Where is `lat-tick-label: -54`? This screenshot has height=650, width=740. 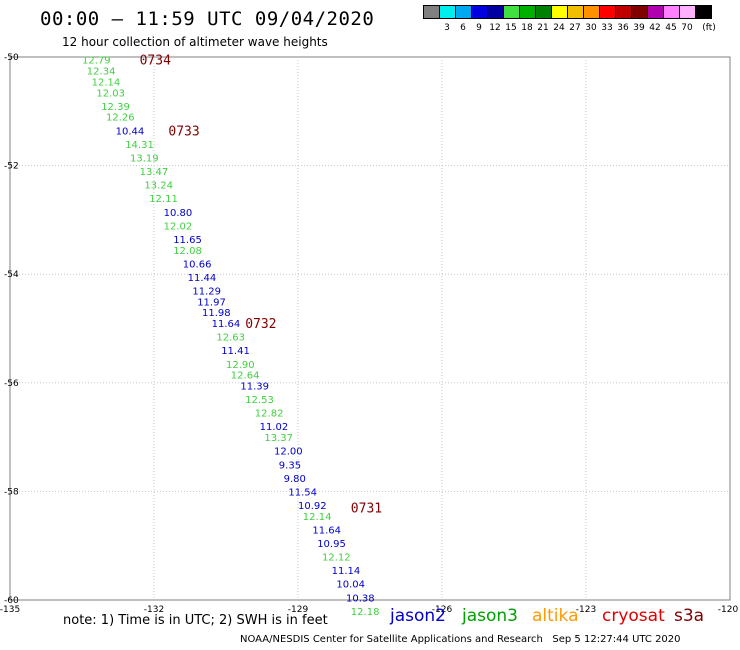
lat-tick-label: -54 is located at coordinates (11, 275).